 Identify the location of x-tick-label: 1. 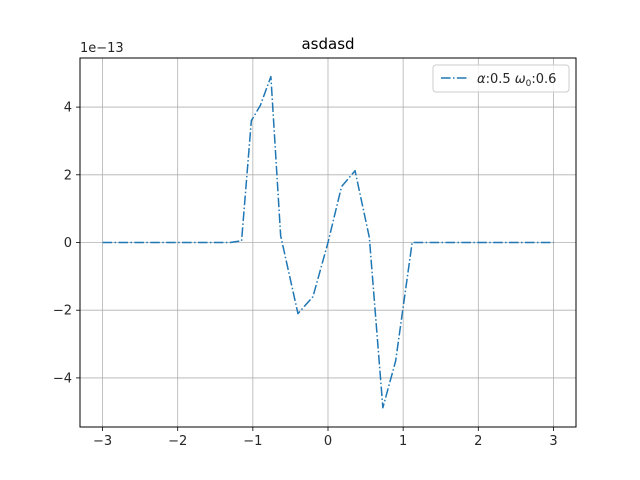
(403, 441).